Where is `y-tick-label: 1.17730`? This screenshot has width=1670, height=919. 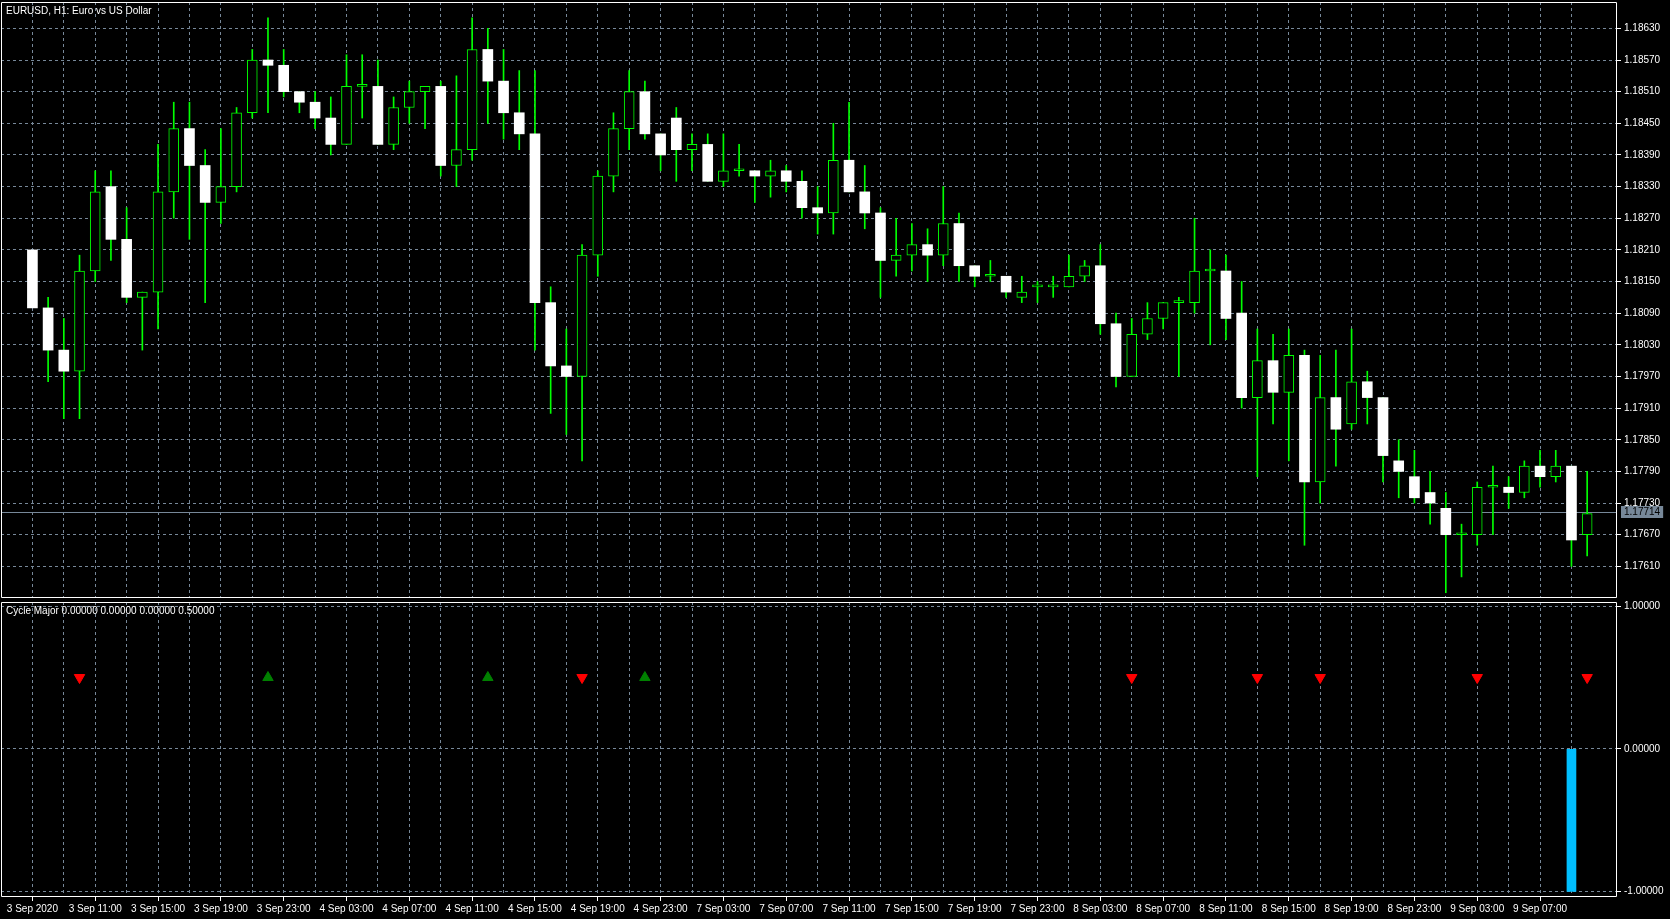 y-tick-label: 1.17730 is located at coordinates (1642, 502).